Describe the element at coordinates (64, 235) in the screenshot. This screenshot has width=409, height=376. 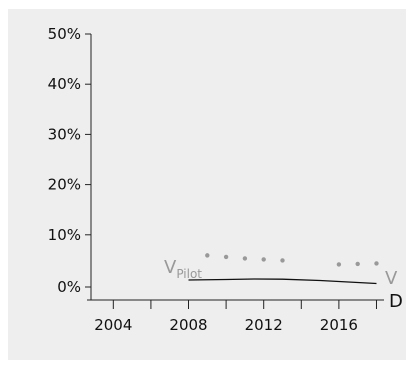
I see `y-tick-label: 10%` at that location.